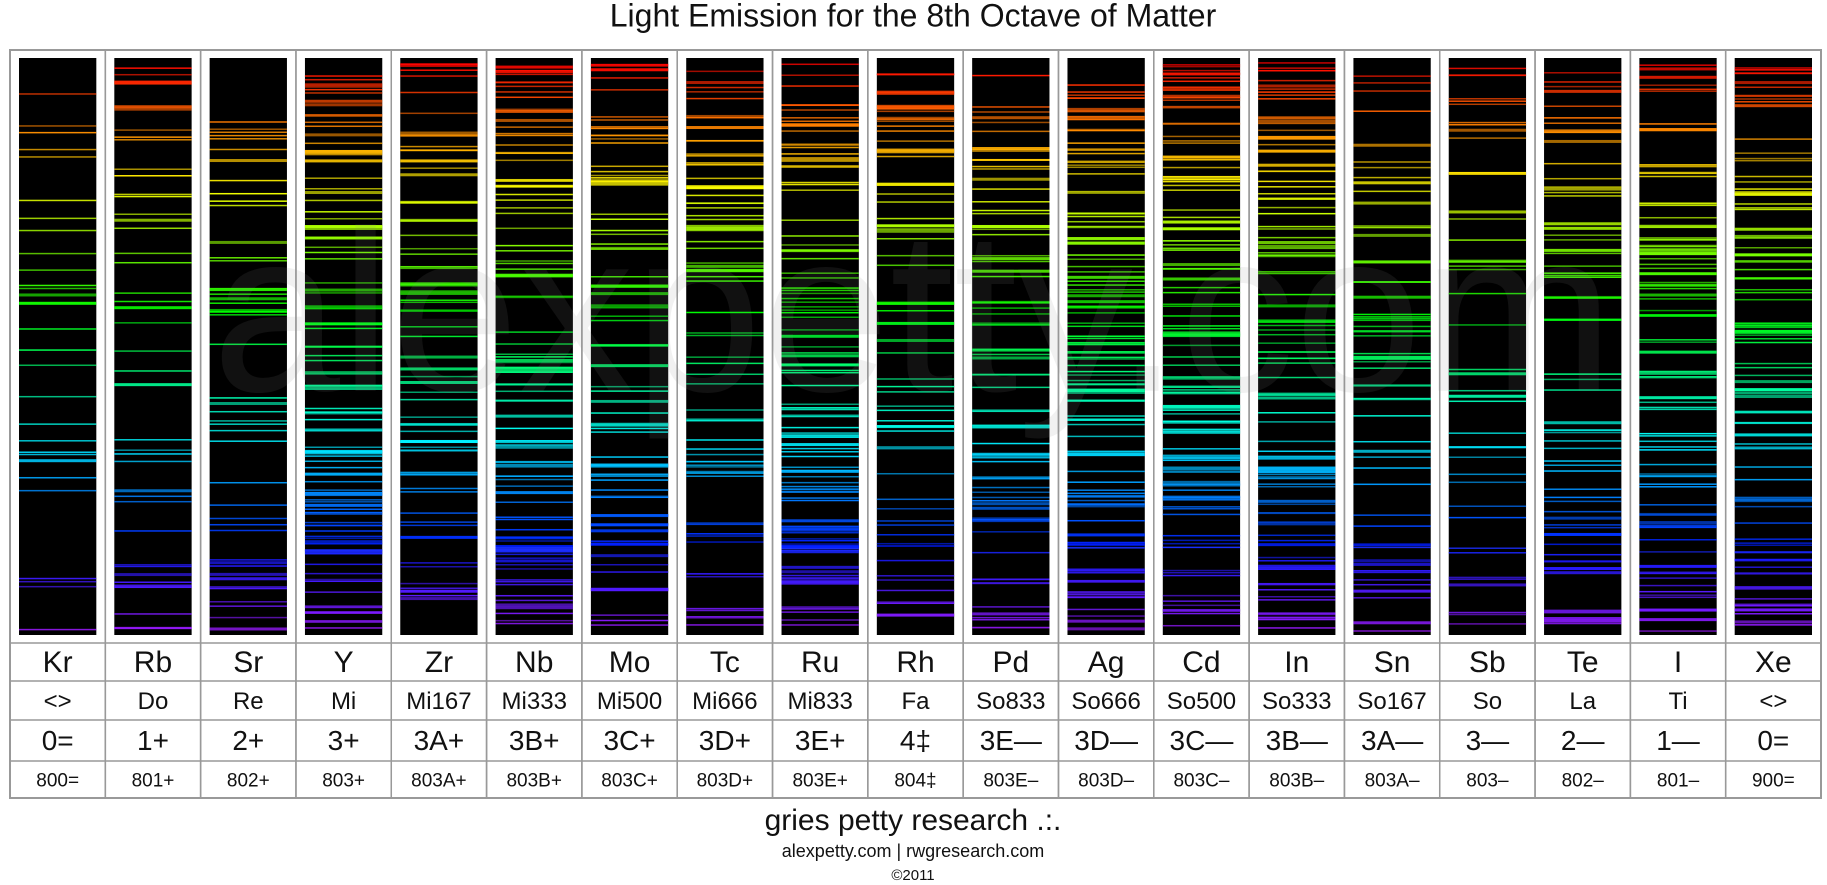 The width and height of the screenshot is (1827, 885). What do you see at coordinates (248, 781) in the screenshot?
I see `number-label: 802+` at bounding box center [248, 781].